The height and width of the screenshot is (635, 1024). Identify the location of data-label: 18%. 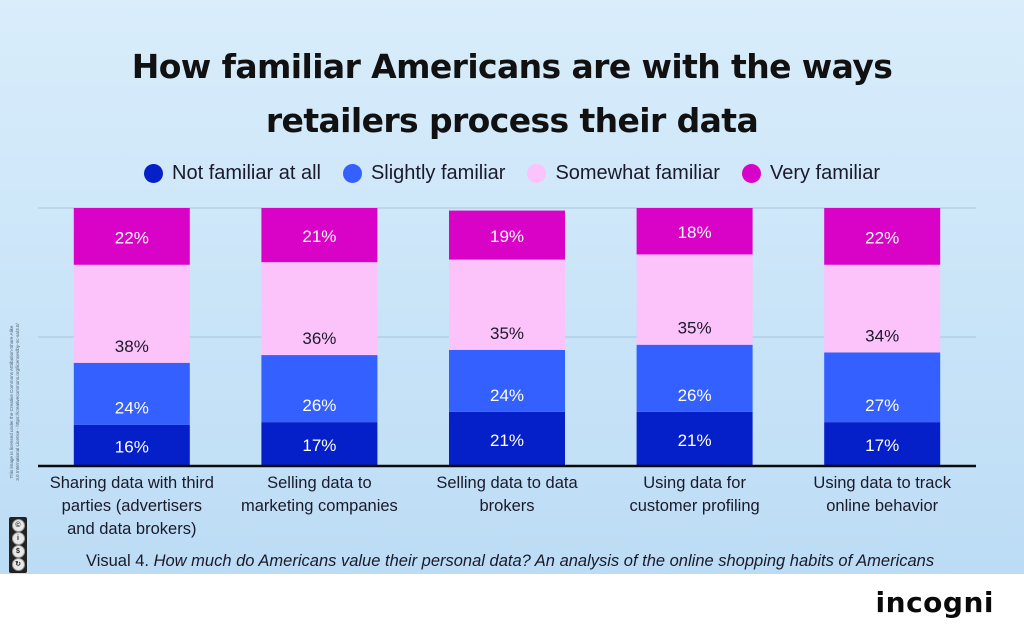
(695, 232).